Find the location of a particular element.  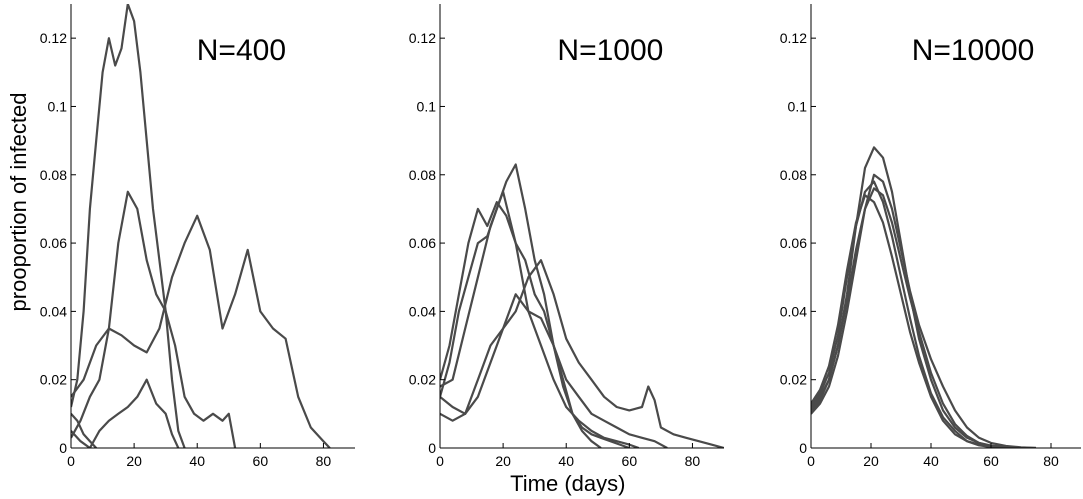

panel-title: N=1000 is located at coordinates (610, 50).